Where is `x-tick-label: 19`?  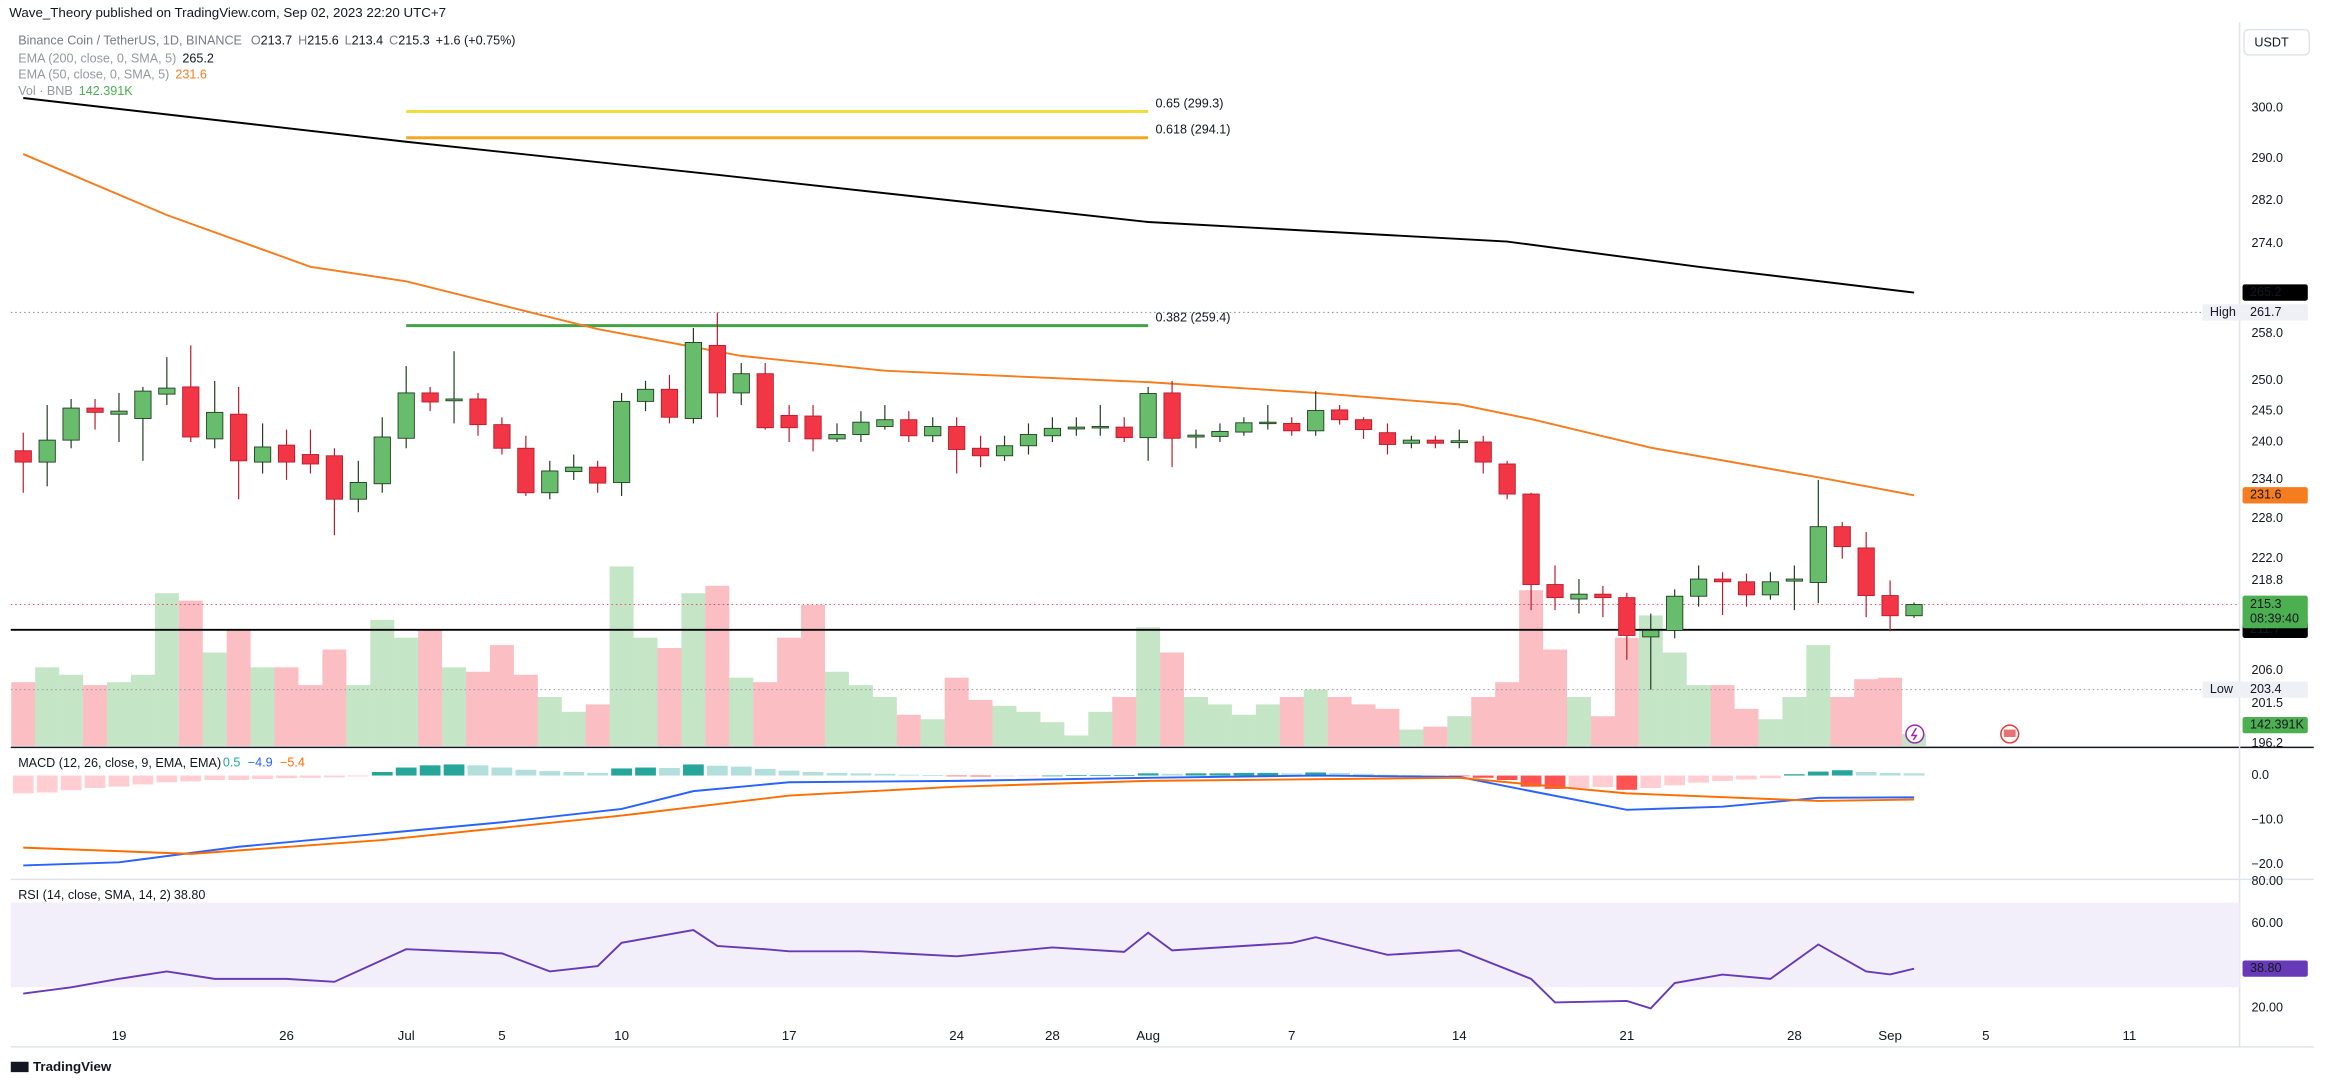
x-tick-label: 19 is located at coordinates (119, 1035).